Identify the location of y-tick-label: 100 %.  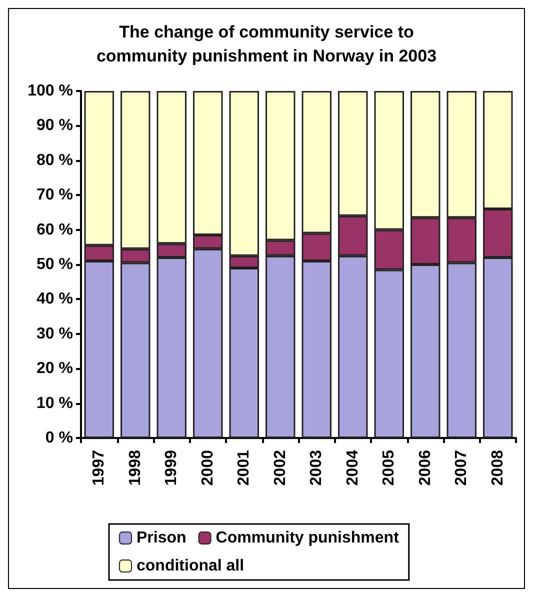
(50, 91).